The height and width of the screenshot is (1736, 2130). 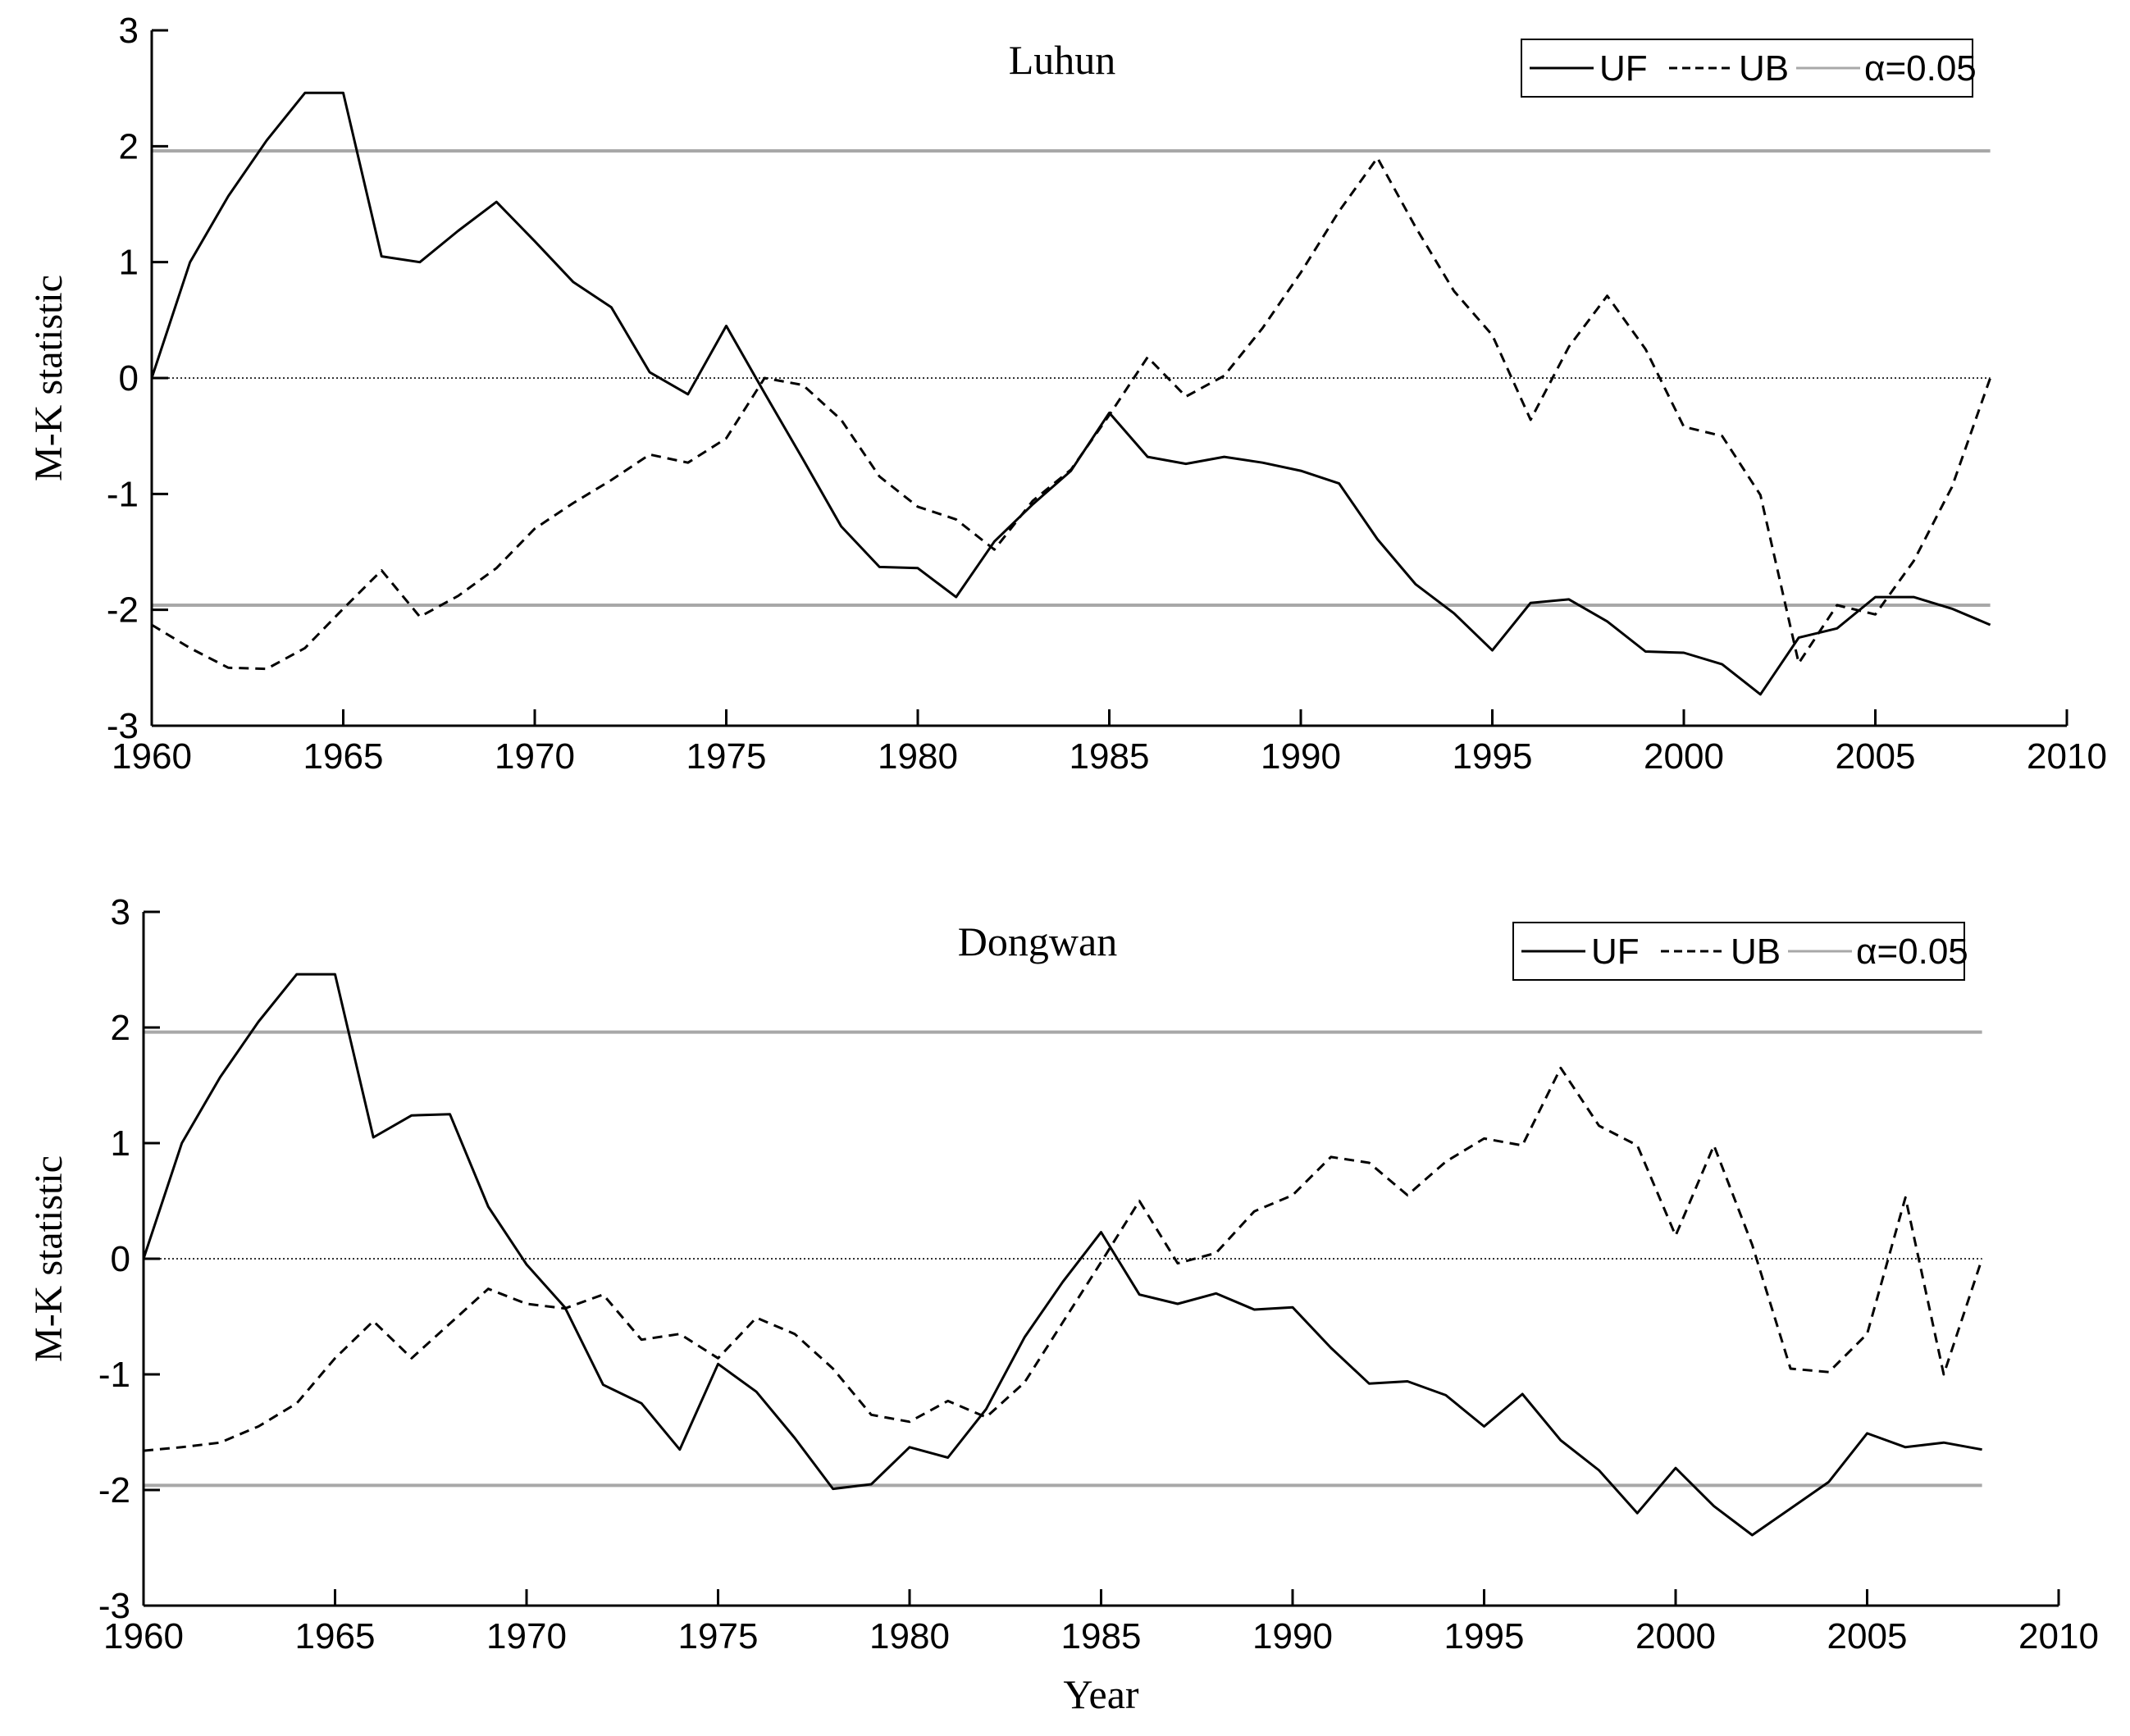 What do you see at coordinates (1063, 60) in the screenshot?
I see `chart-title: Luhun` at bounding box center [1063, 60].